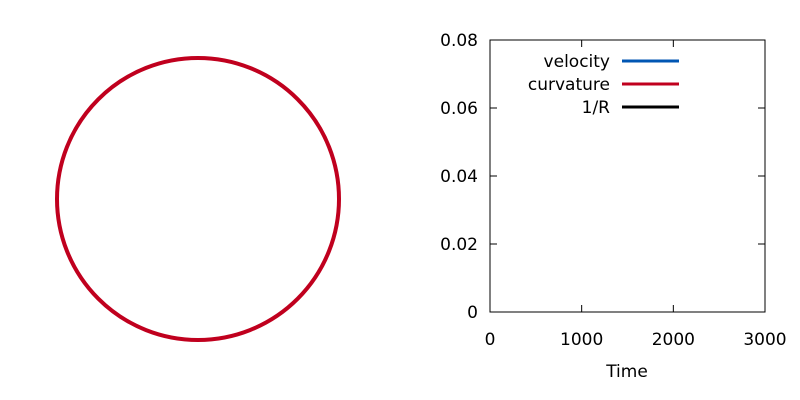 The height and width of the screenshot is (400, 800). I want to click on y-tick-label: 0.04, so click(459, 177).